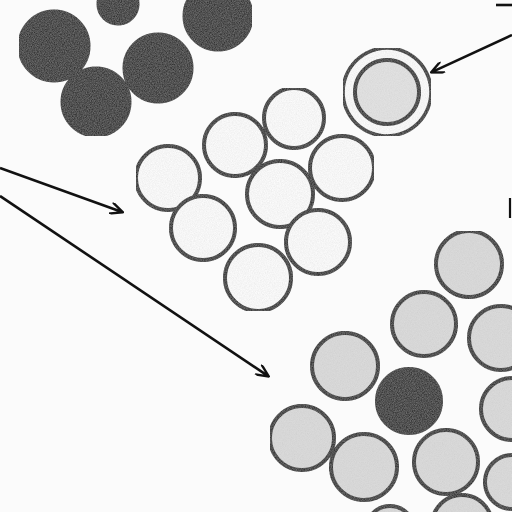 The image size is (512, 512). I want to click on dark-cluster, so click(135, 69).